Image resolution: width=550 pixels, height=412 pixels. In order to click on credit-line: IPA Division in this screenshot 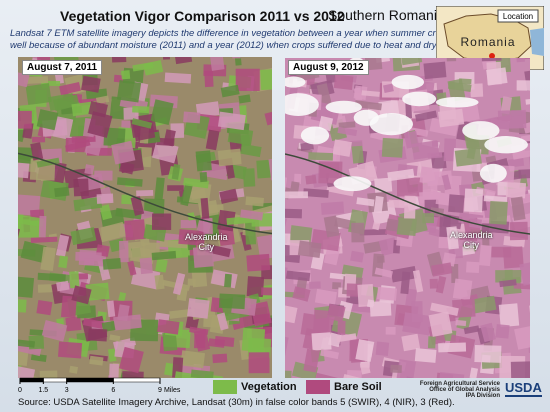, I will do `click(482, 396)`.